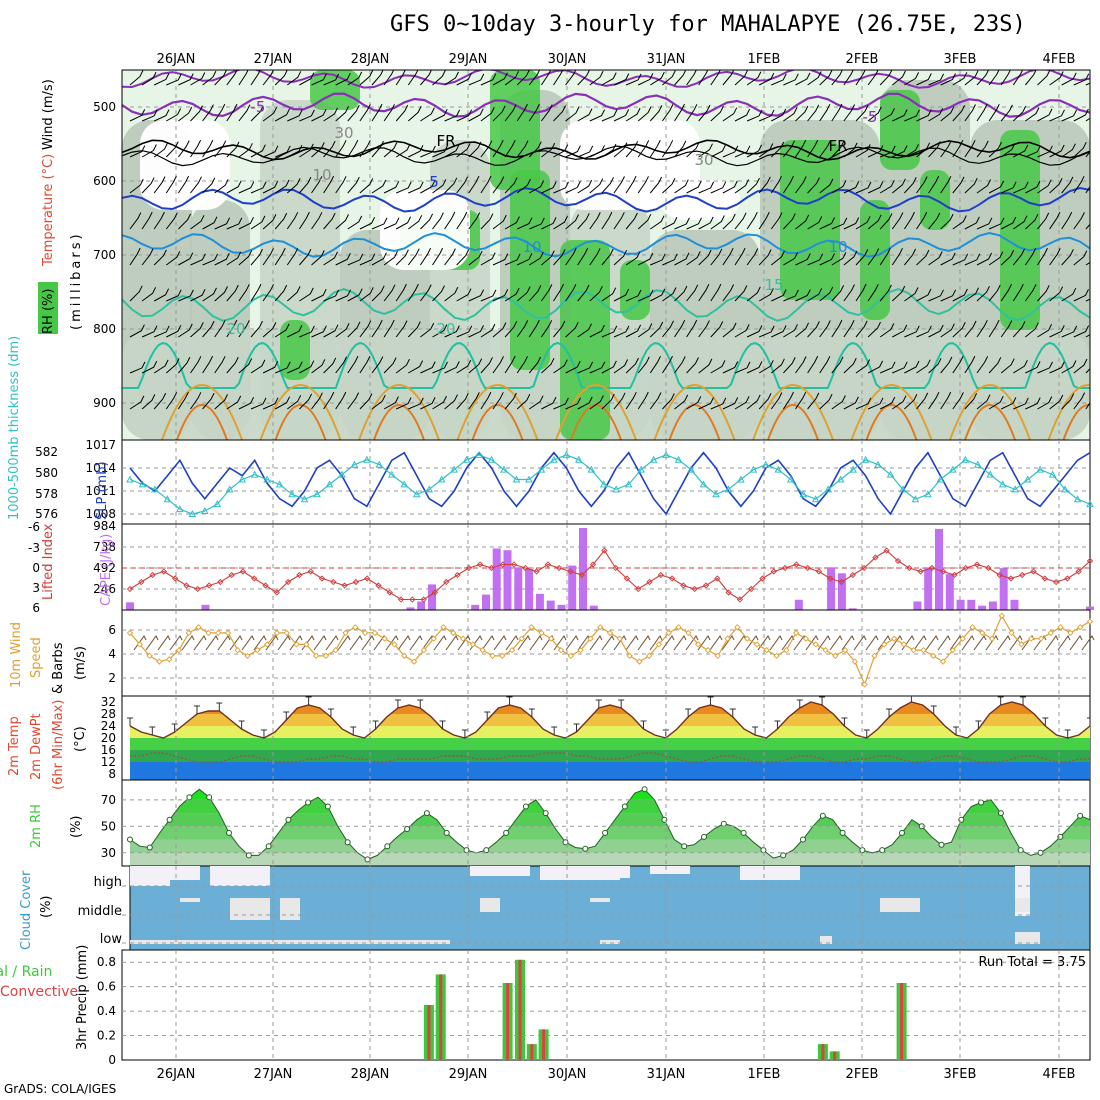  Describe the element at coordinates (108, 702) in the screenshot. I see `temp-tick-0: 32` at that location.